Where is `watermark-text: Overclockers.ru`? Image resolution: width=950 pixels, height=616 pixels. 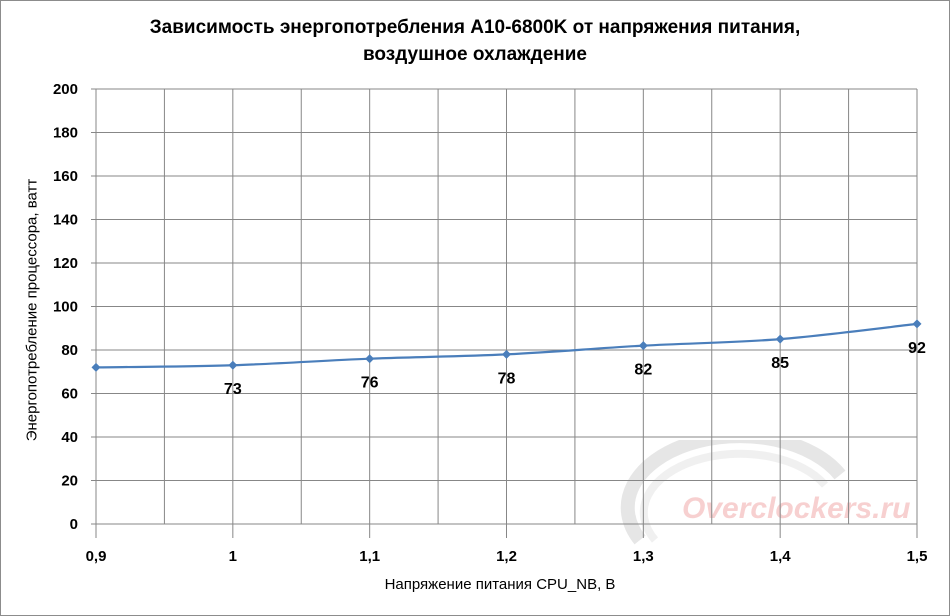 watermark-text: Overclockers.ru is located at coordinates (796, 508).